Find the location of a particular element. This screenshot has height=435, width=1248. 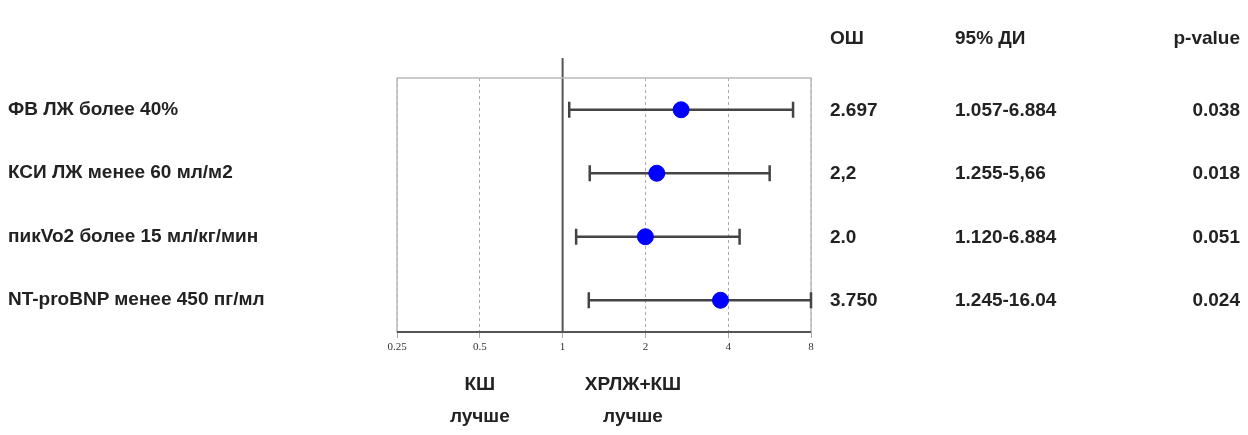

x-tick-label: 0.25 is located at coordinates (397, 346).